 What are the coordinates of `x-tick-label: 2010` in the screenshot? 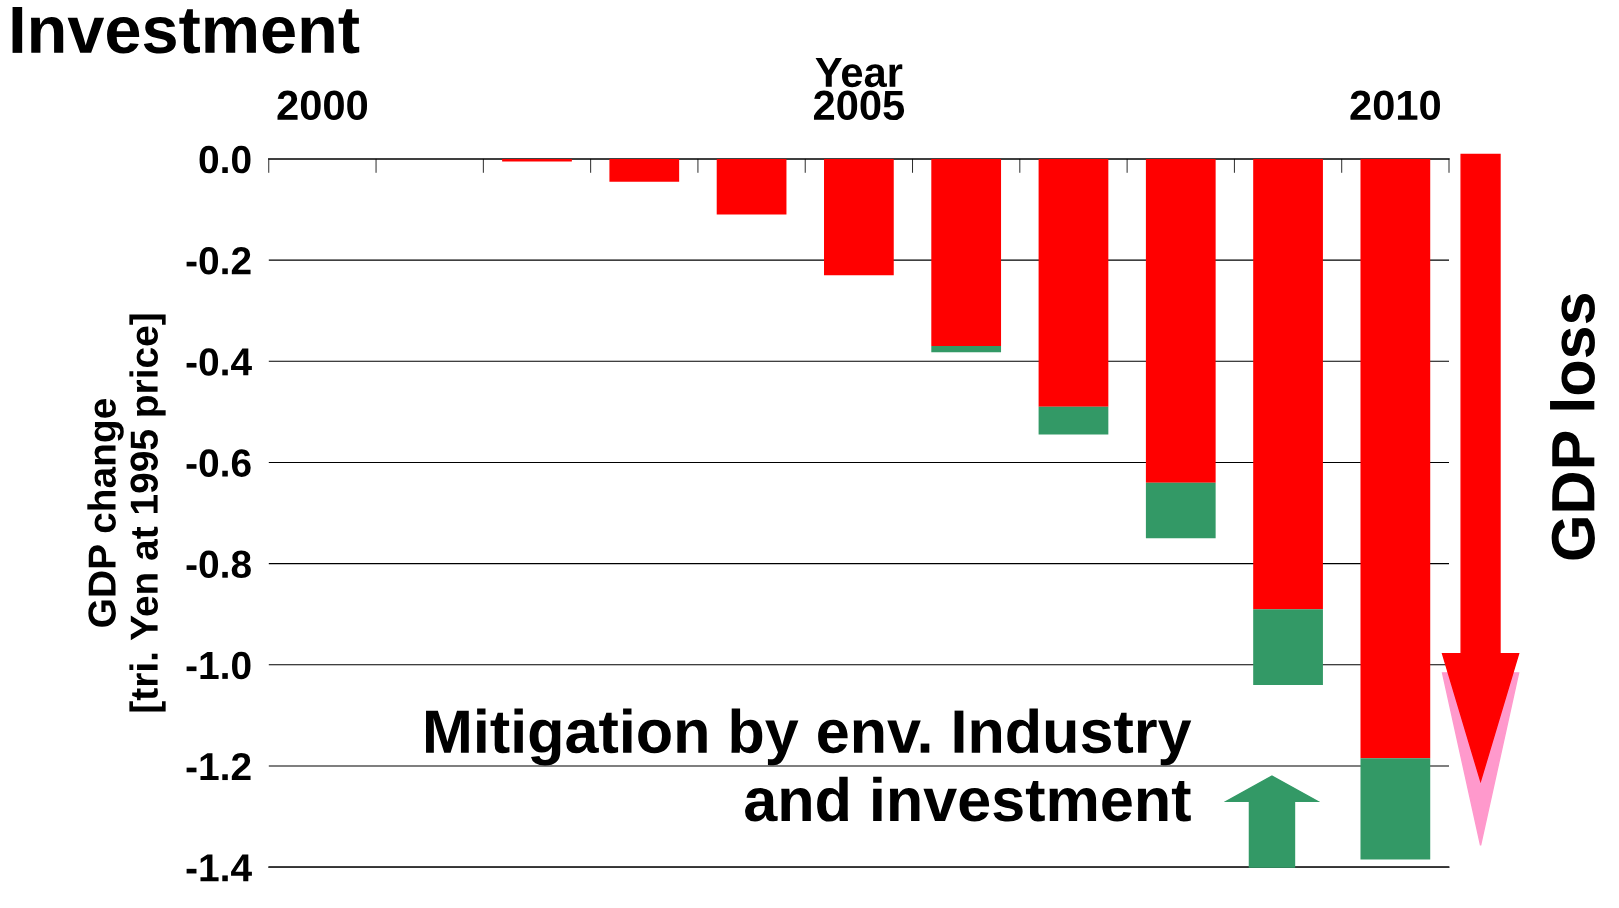 It's located at (1395, 105).